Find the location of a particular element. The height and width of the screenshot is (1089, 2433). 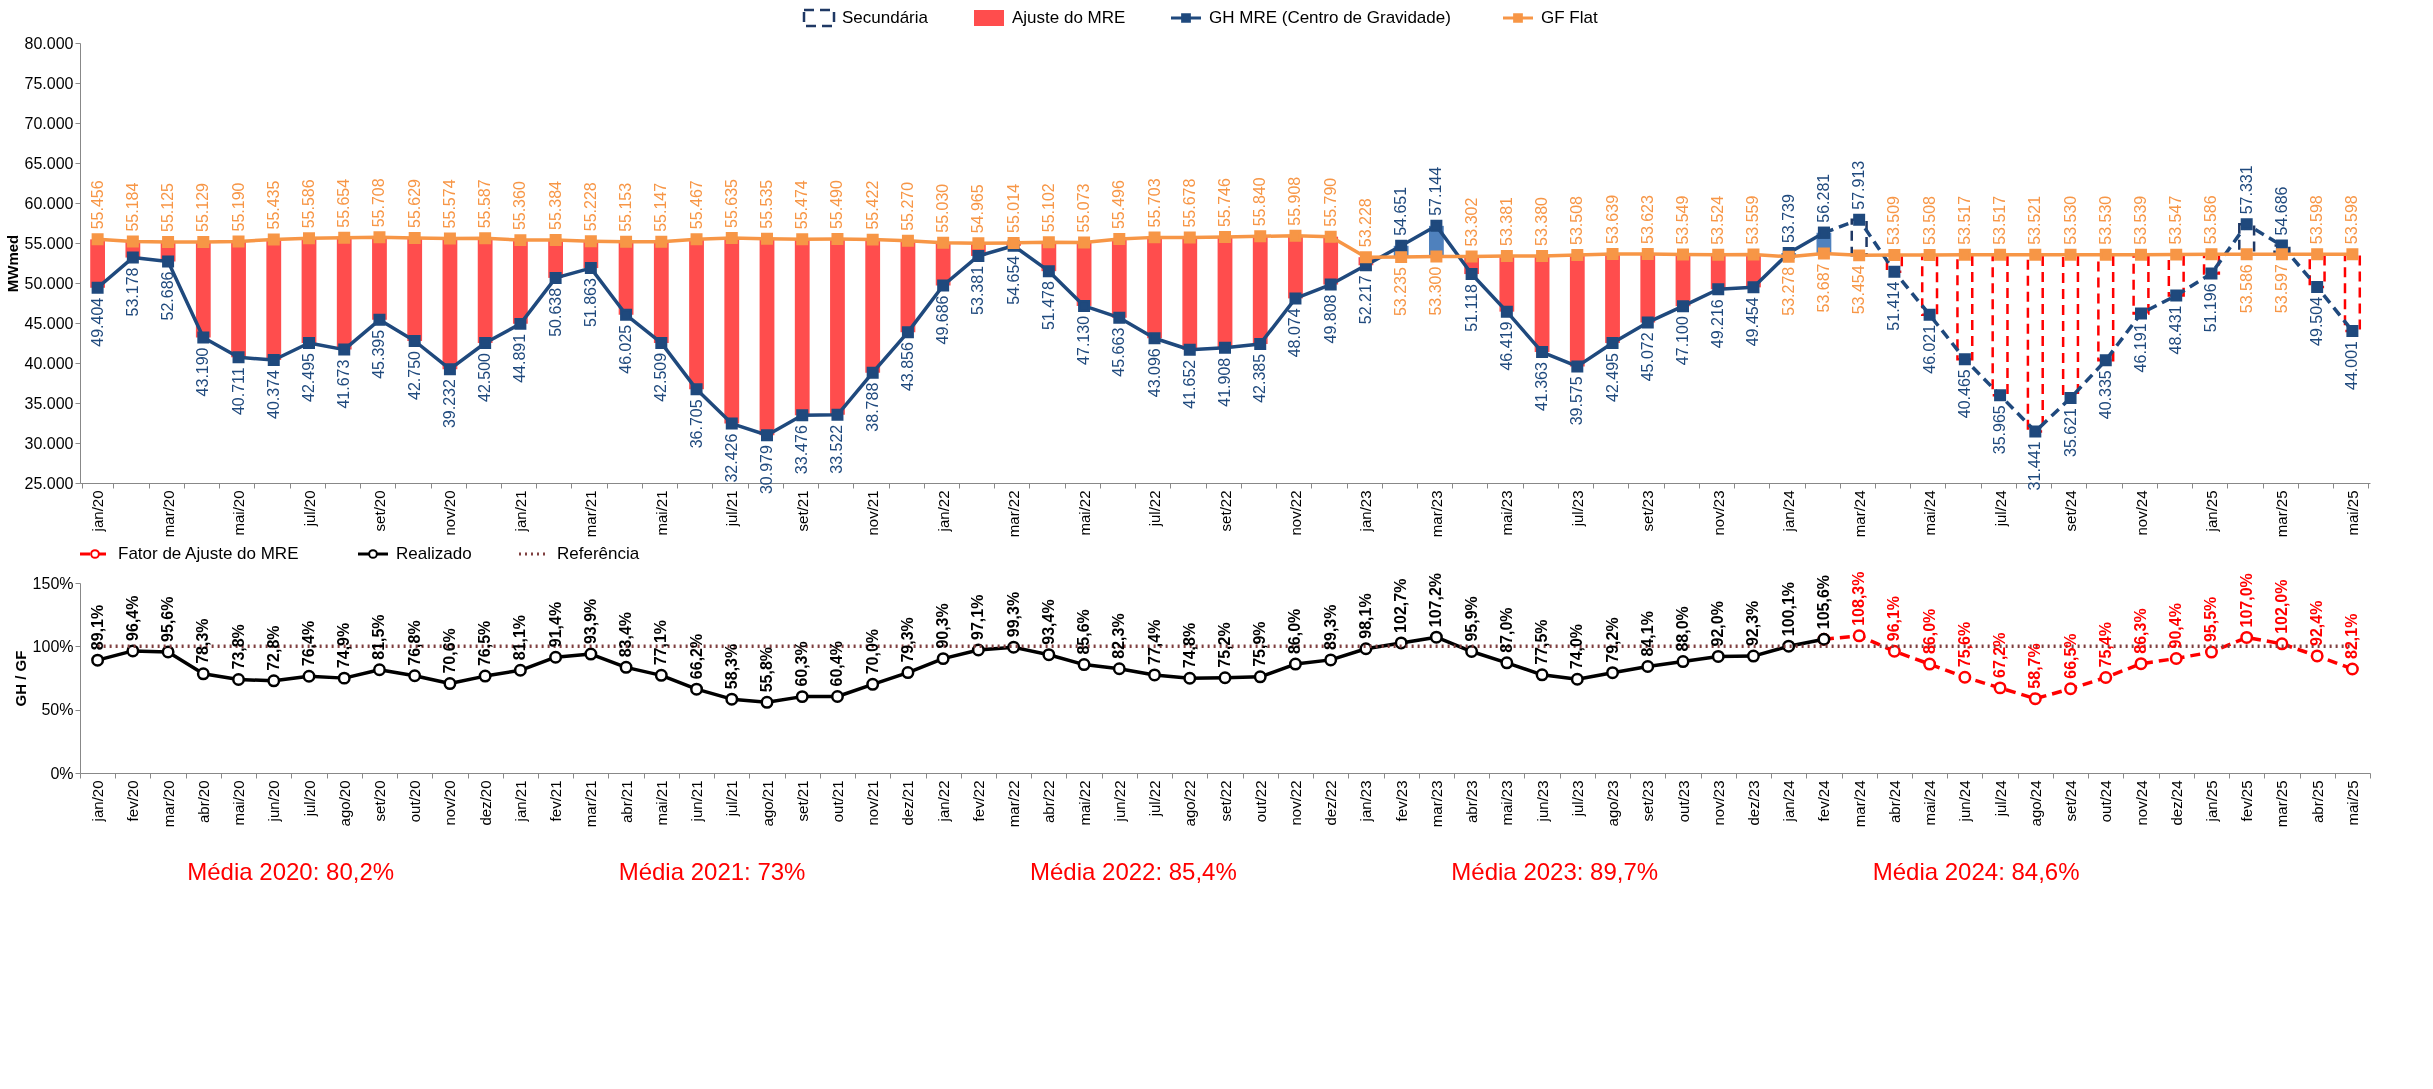

y-axis-title: GH / GF is located at coordinates (20, 678).